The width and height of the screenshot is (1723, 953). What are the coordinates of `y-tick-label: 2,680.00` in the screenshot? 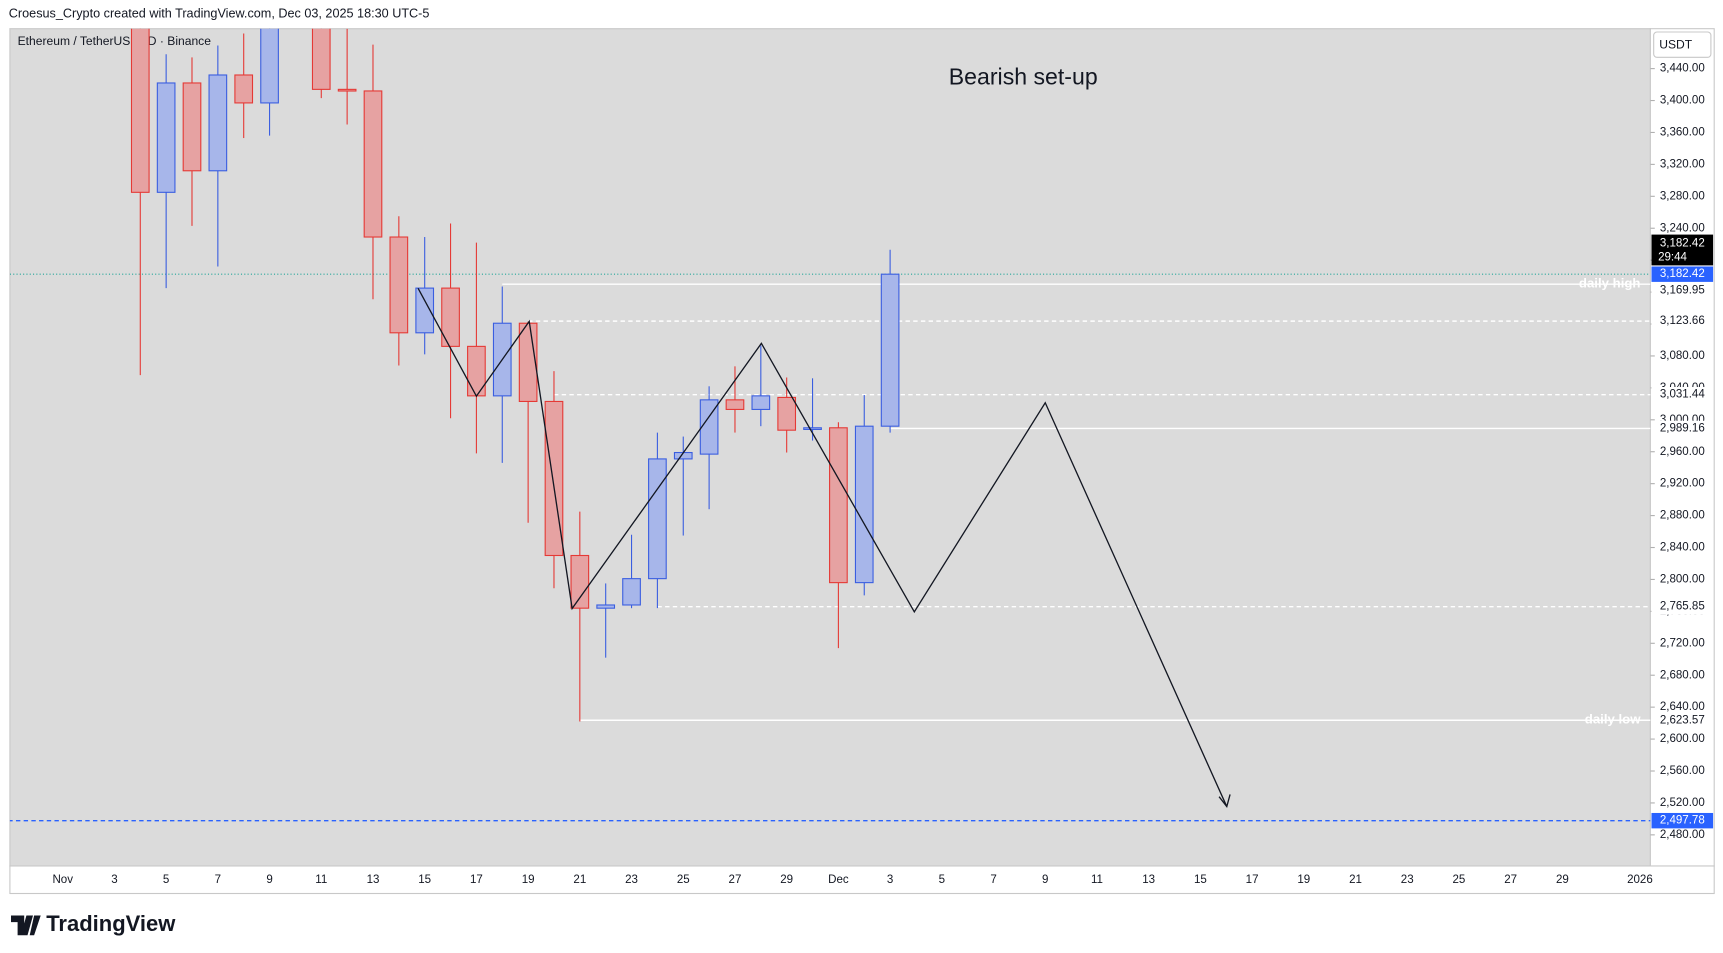 It's located at (1682, 675).